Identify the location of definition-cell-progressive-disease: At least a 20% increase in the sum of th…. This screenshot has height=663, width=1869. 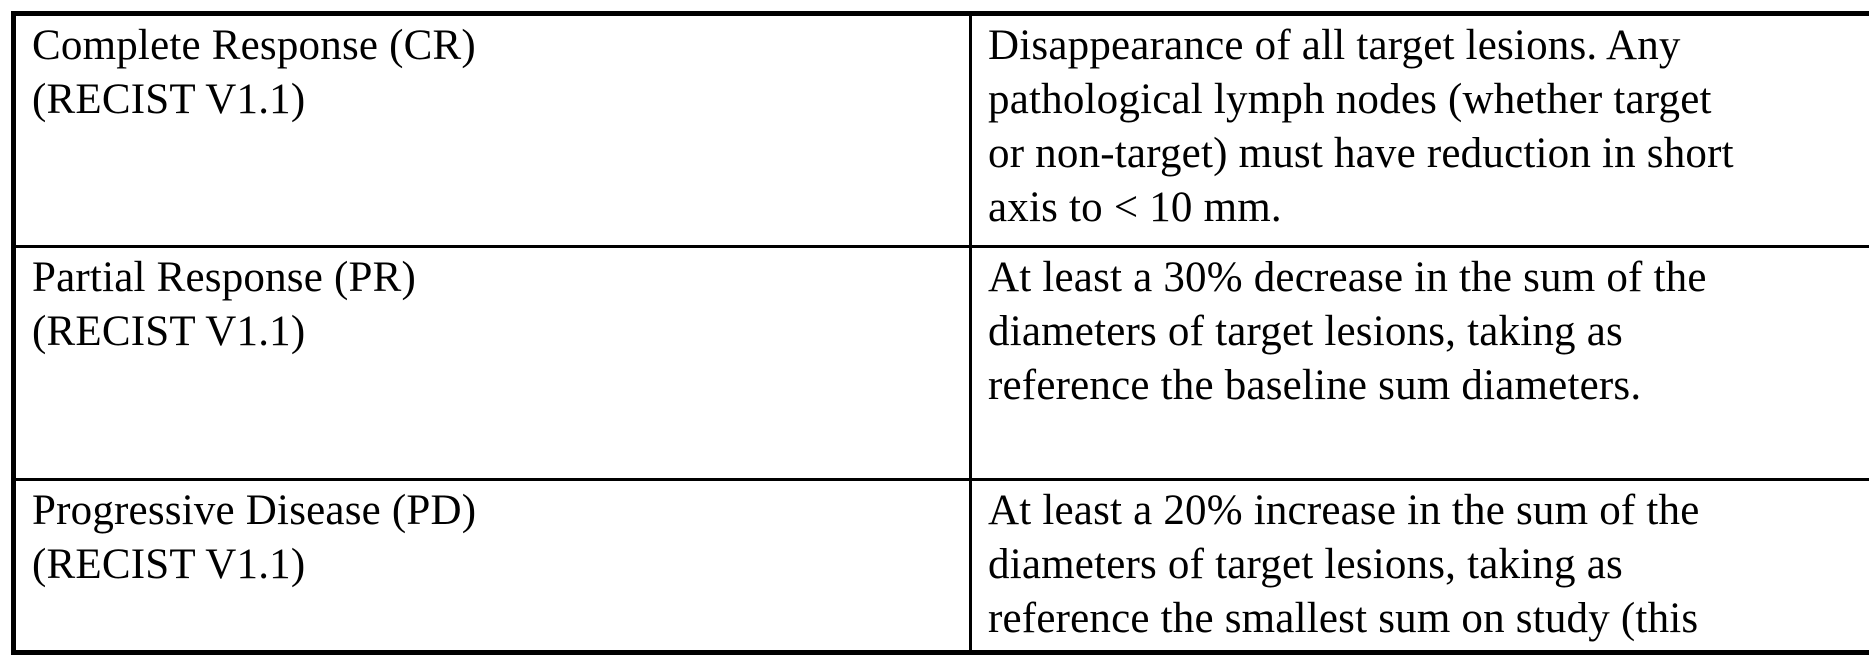
(1419, 566).